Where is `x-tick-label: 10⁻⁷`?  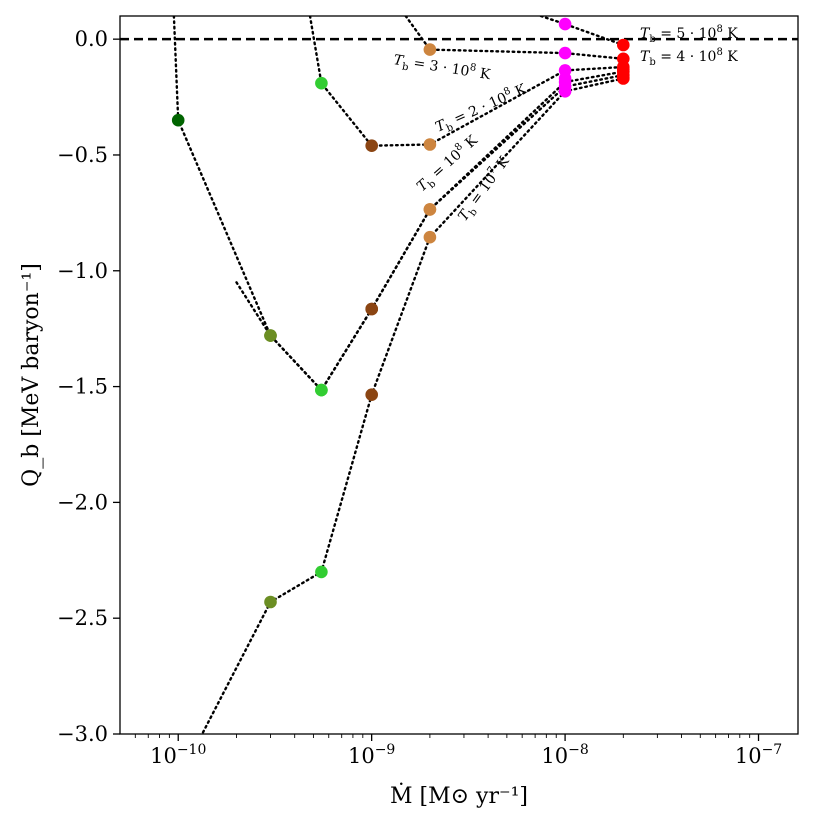 x-tick-label: 10⁻⁷ is located at coordinates (758, 755).